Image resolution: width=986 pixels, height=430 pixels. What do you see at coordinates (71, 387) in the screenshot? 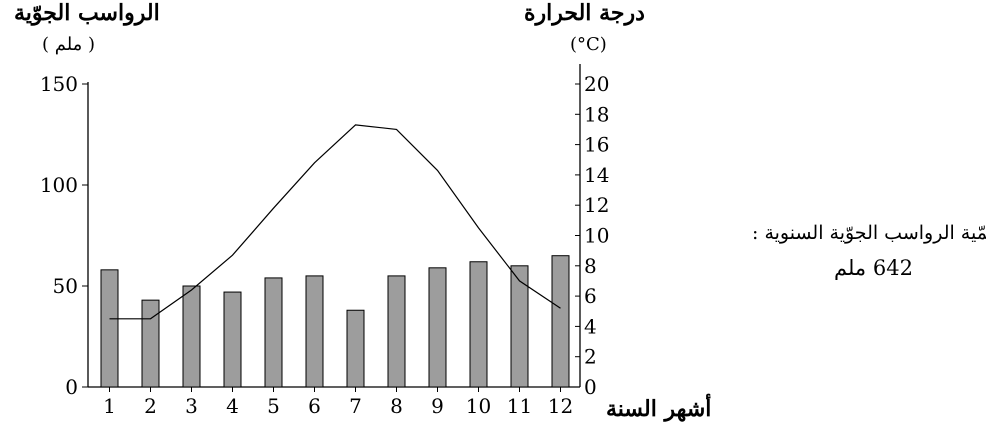
I see `left-tick-label: 0` at bounding box center [71, 387].